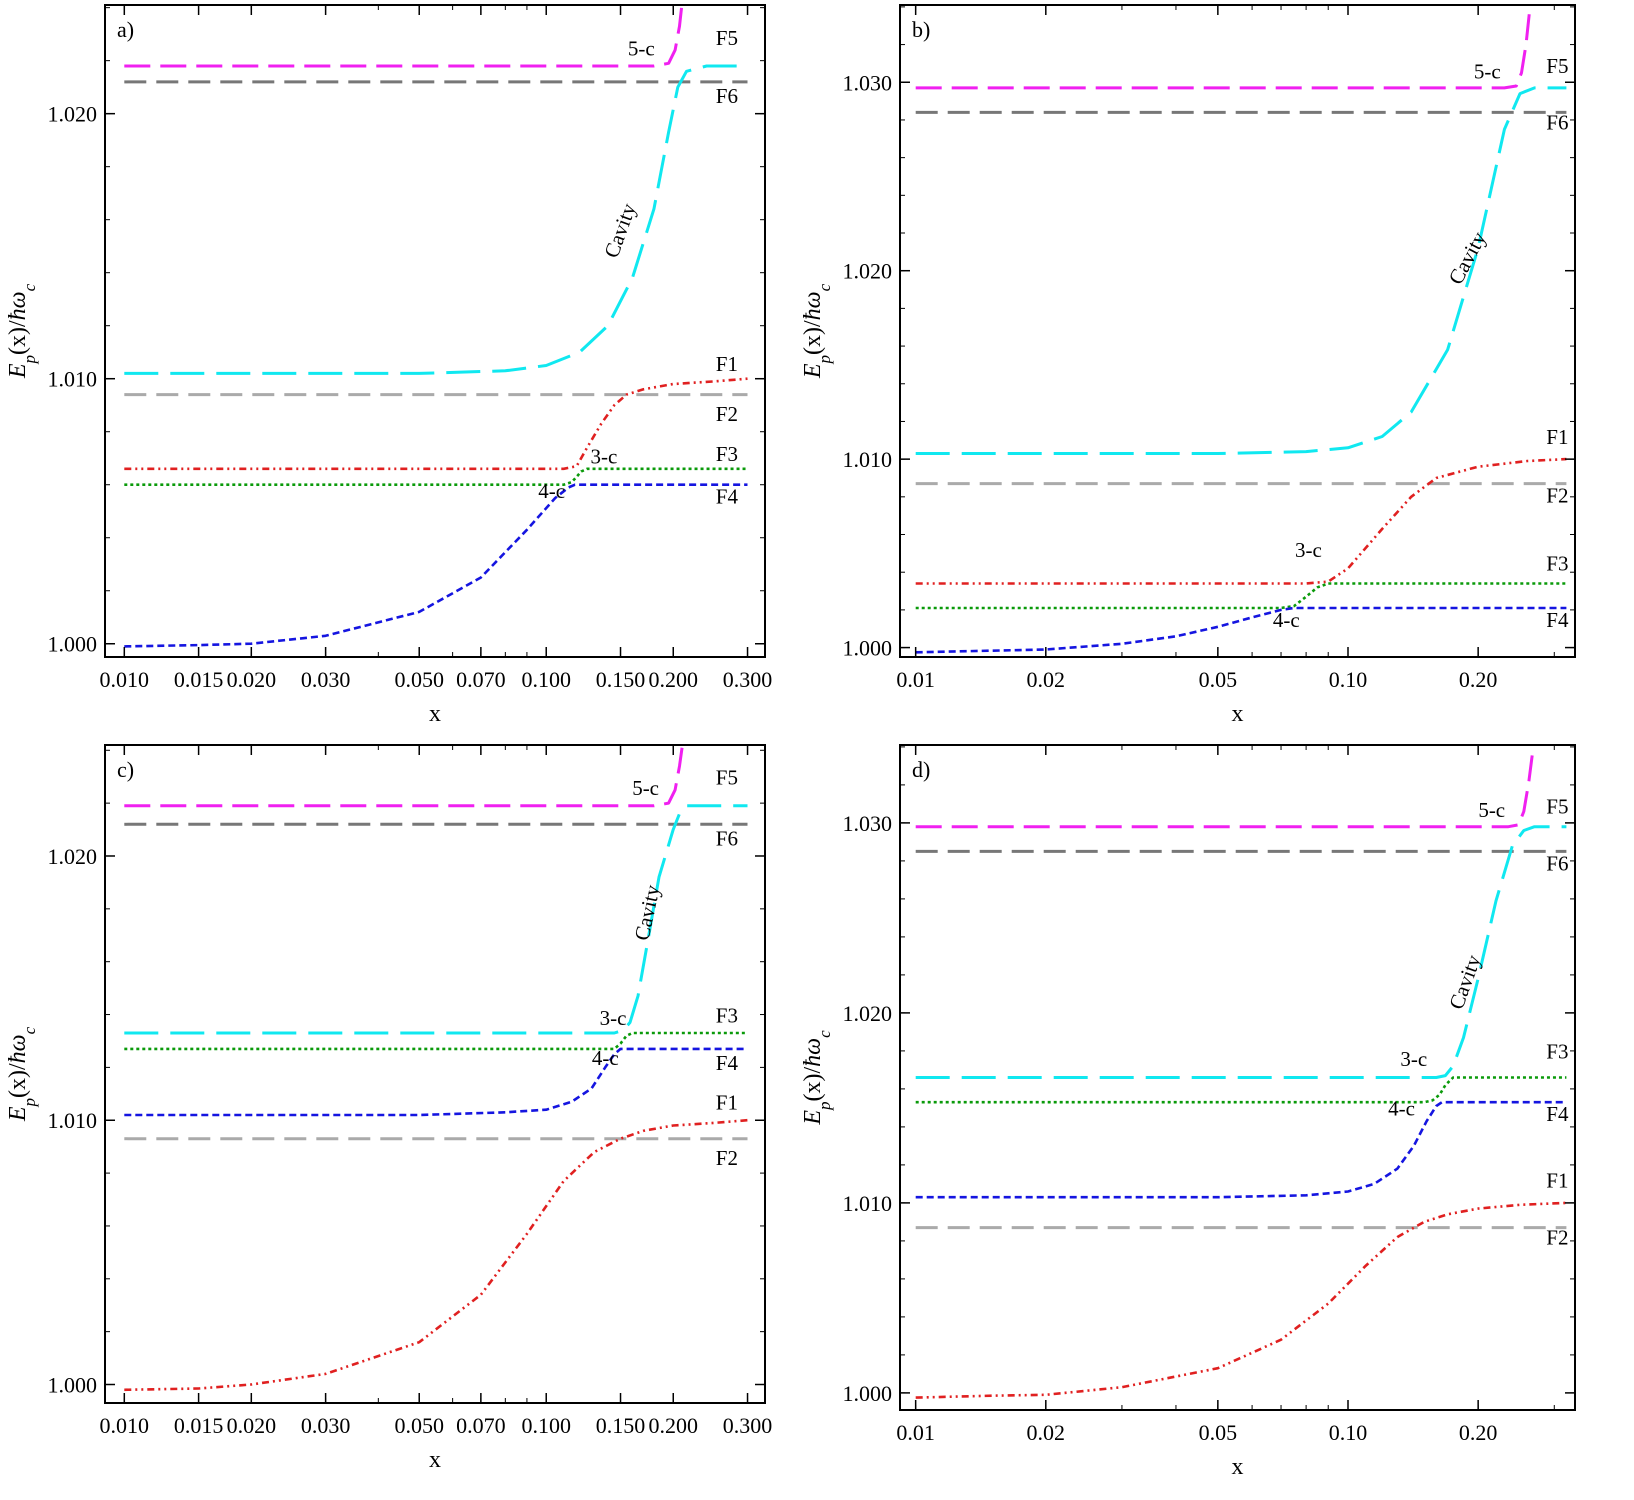  I want to click on panel-tag: a), so click(125, 29).